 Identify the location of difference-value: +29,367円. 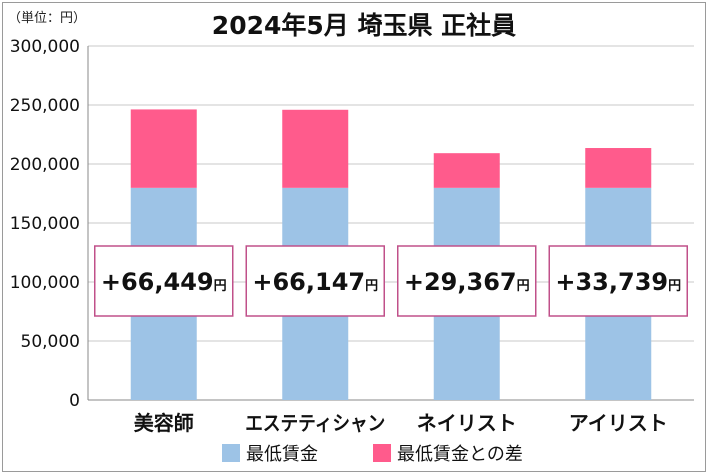
(467, 282).